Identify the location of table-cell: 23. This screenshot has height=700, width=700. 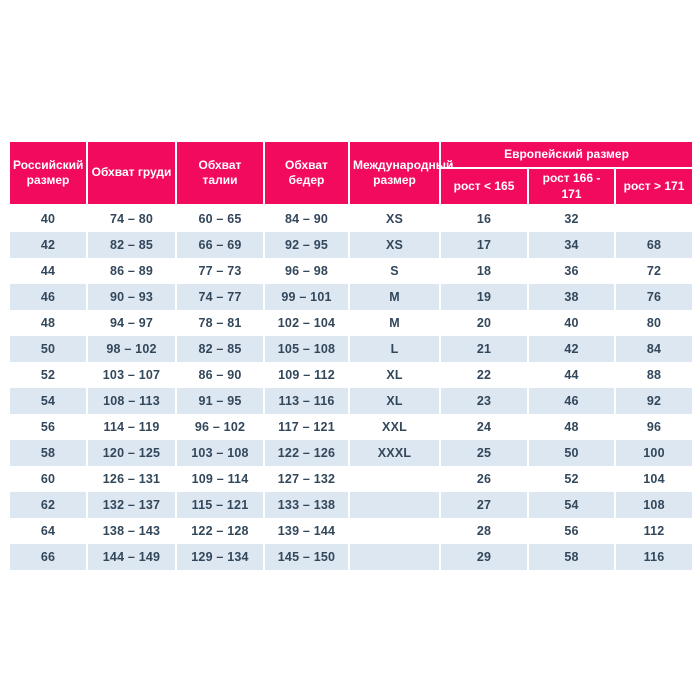
(484, 401).